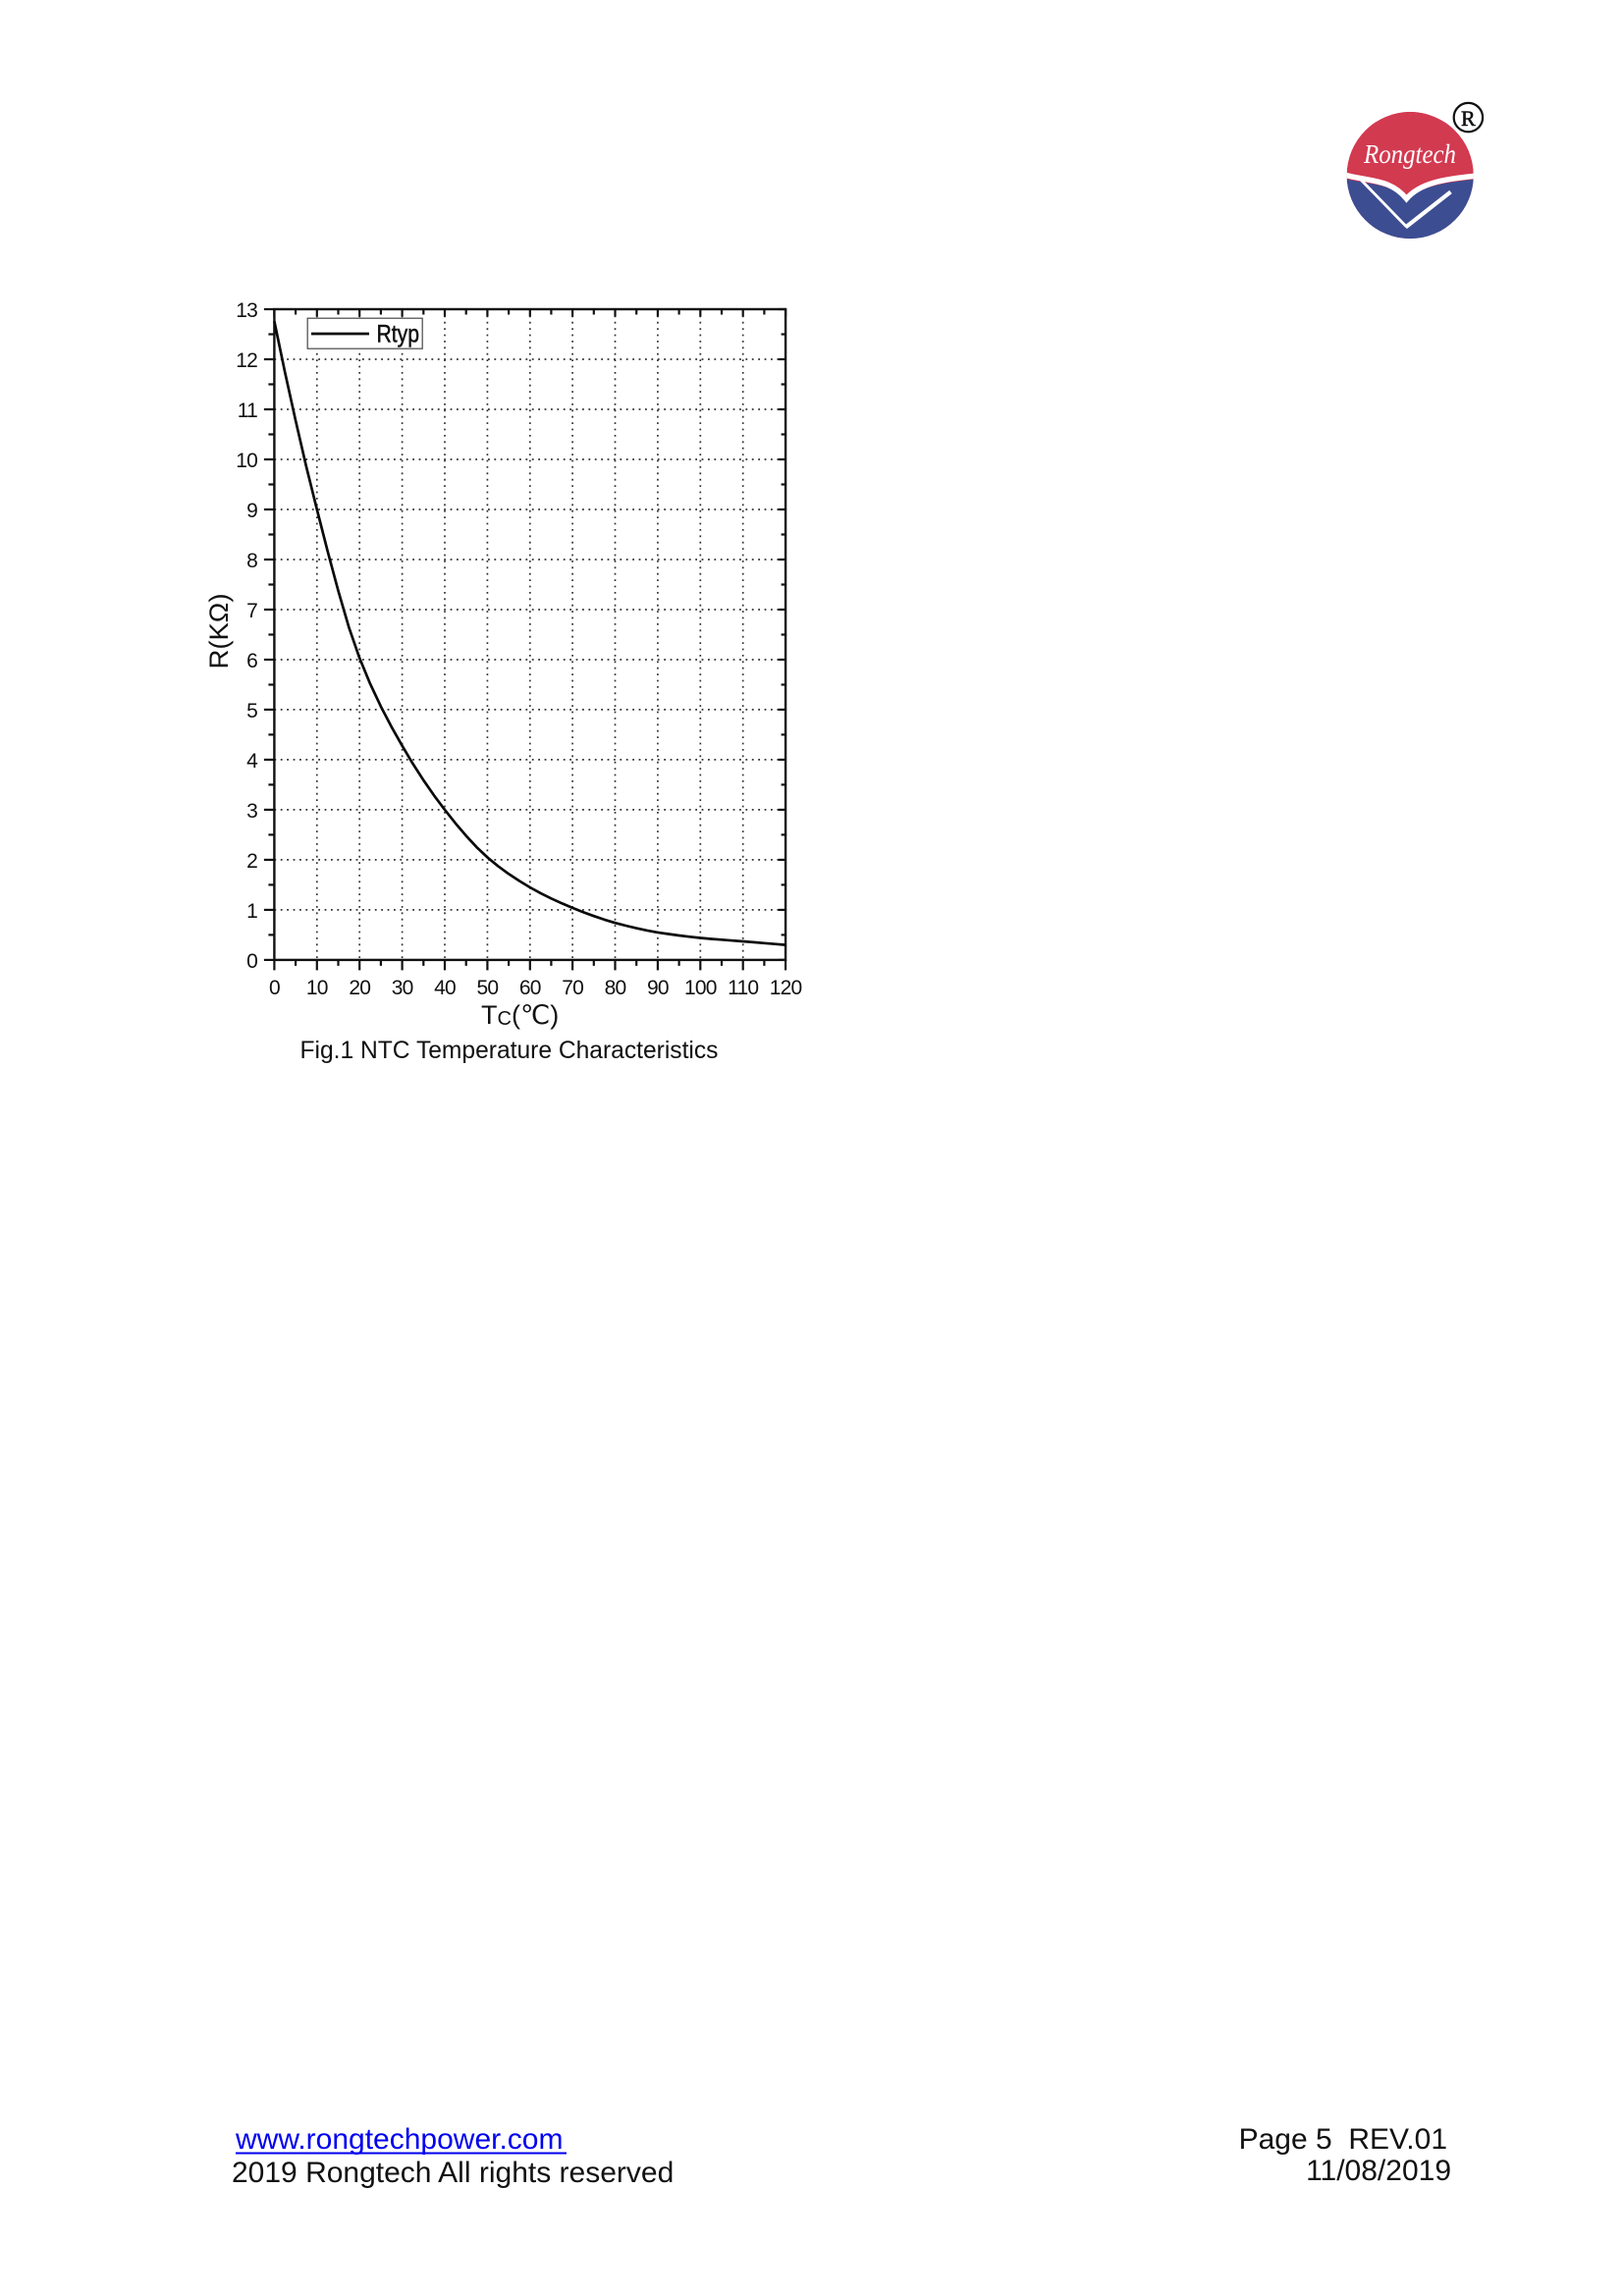 The width and height of the screenshot is (1623, 2296). I want to click on svg-text: 120, so click(786, 988).